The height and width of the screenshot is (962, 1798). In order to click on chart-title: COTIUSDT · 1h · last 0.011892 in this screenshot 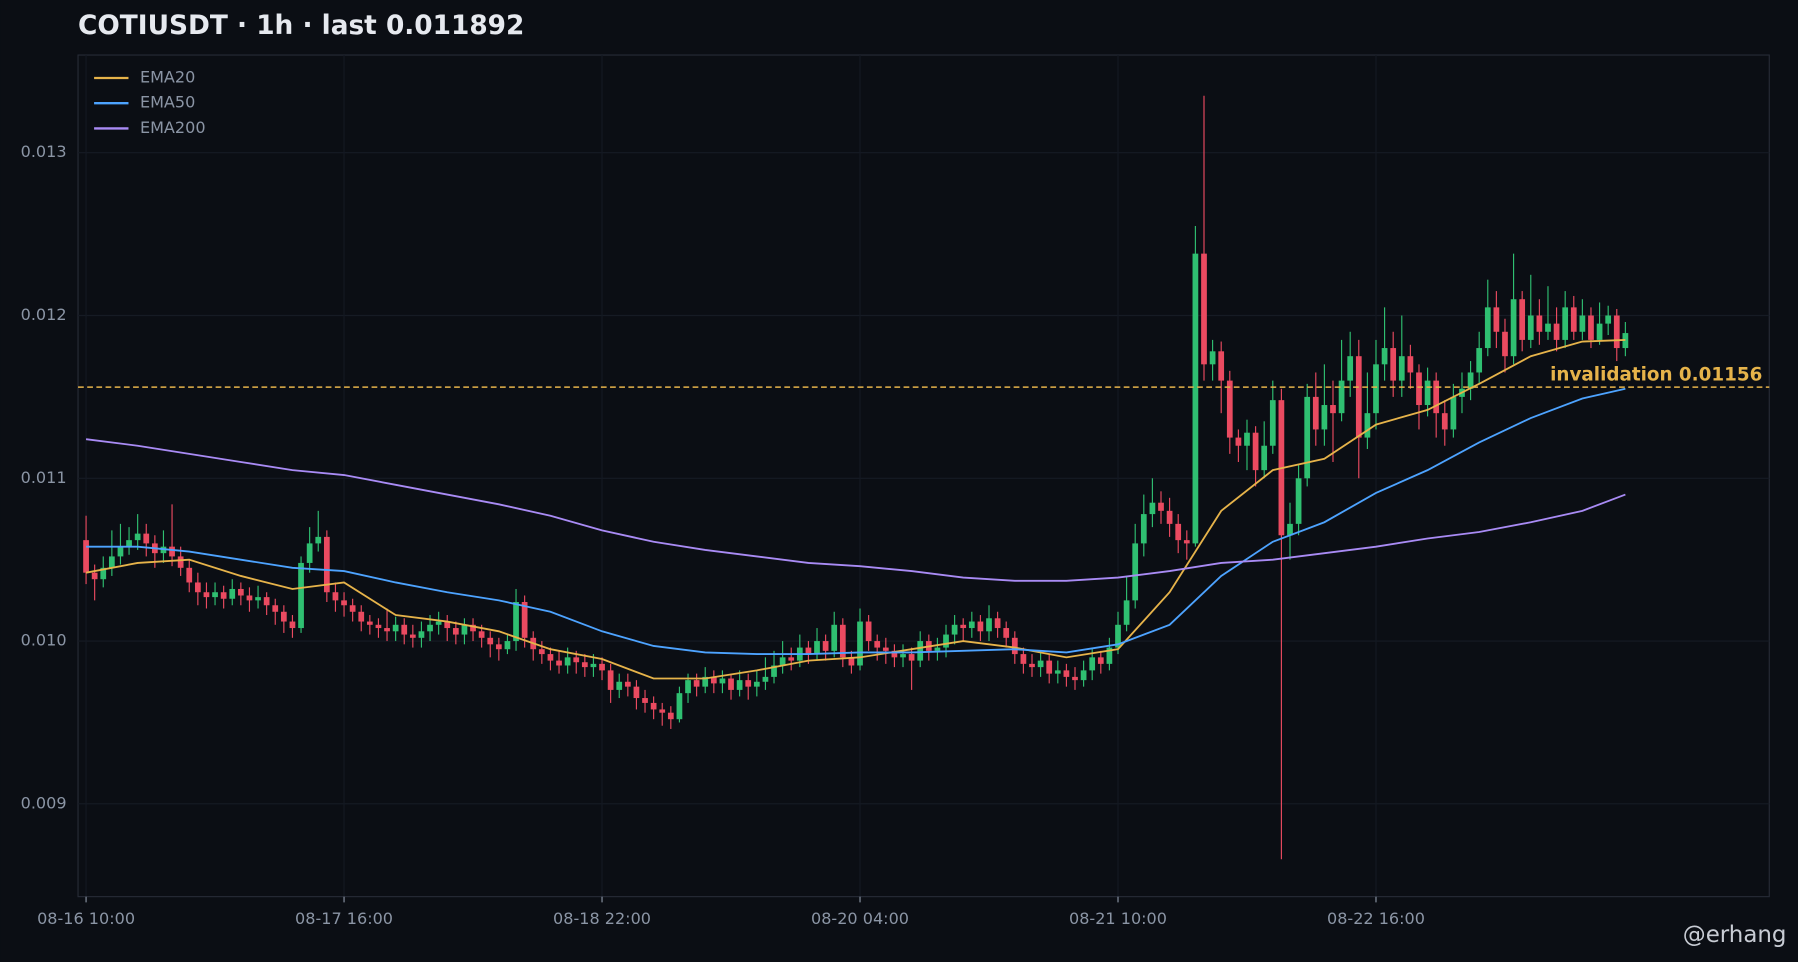, I will do `click(301, 26)`.